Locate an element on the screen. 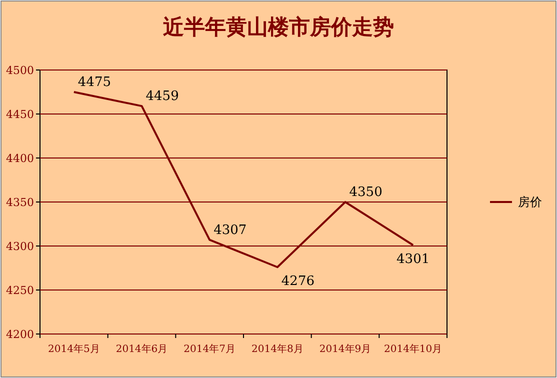  y-tick-label: 4500 is located at coordinates (20, 70).